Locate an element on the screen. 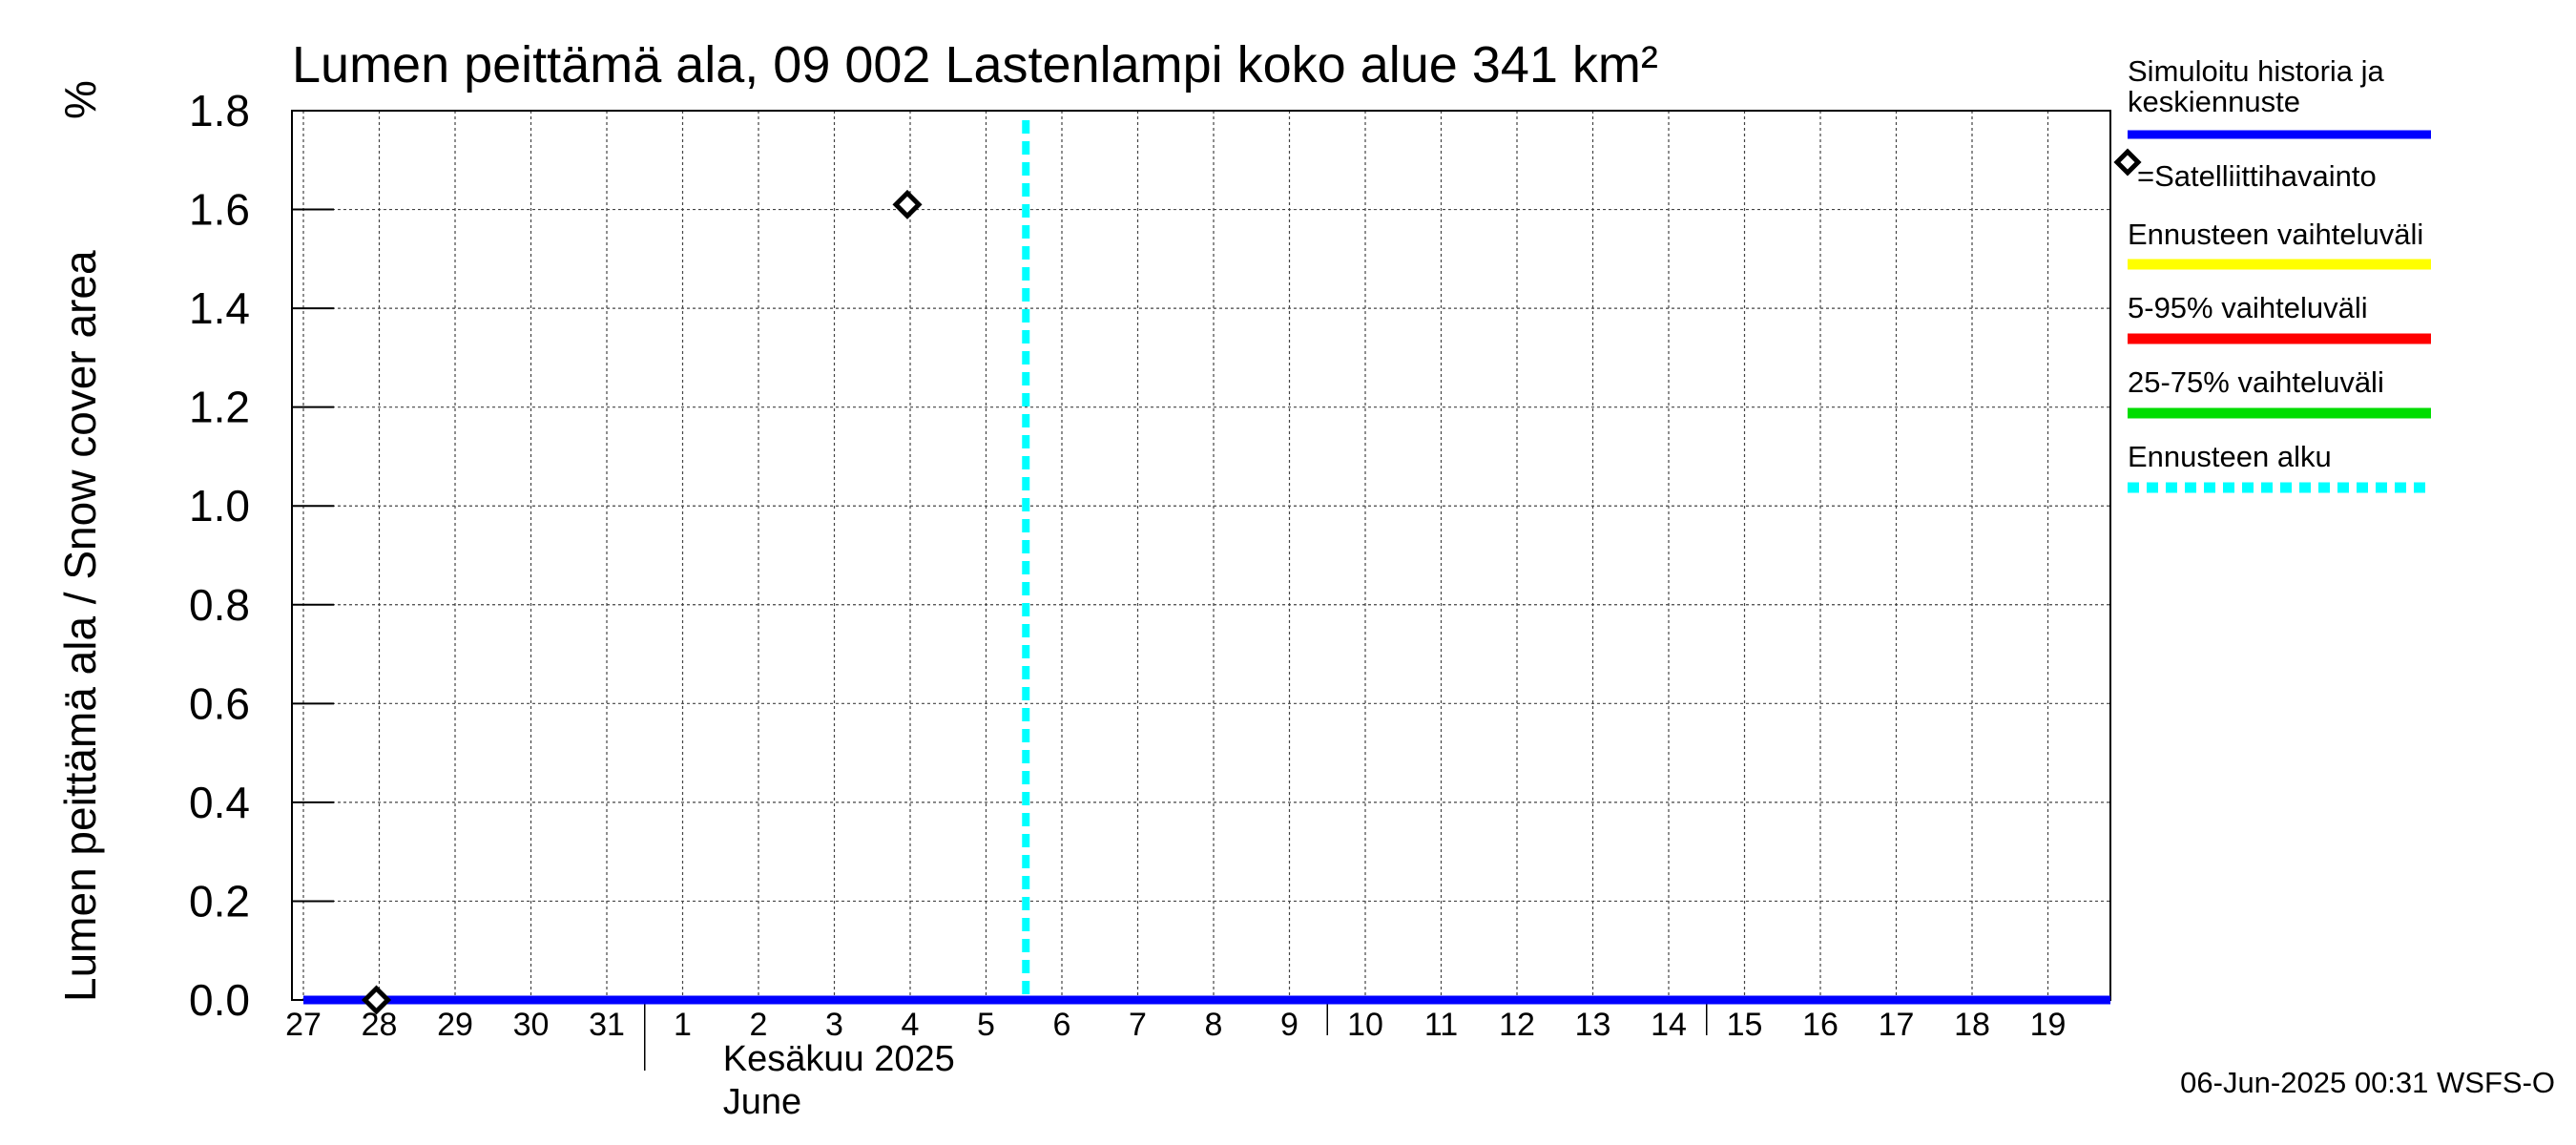 This screenshot has height=1145, width=2576. x-tick-label: 14 is located at coordinates (1669, 1025).